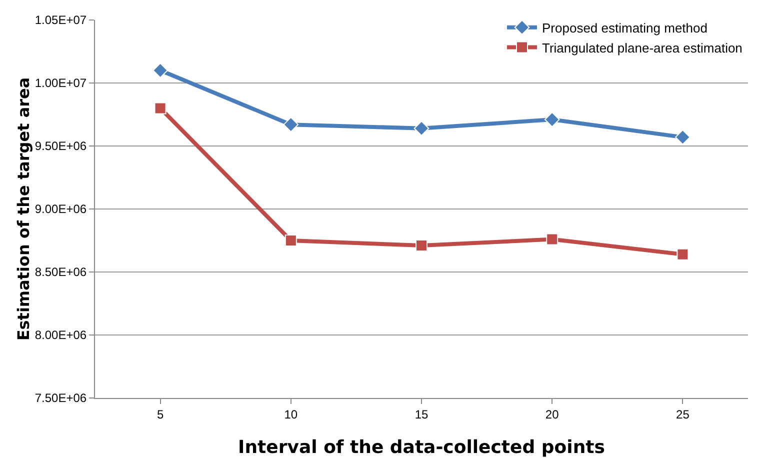 The width and height of the screenshot is (763, 458). Describe the element at coordinates (60, 335) in the screenshot. I see `y-tick-label: 8.00E+06` at that location.